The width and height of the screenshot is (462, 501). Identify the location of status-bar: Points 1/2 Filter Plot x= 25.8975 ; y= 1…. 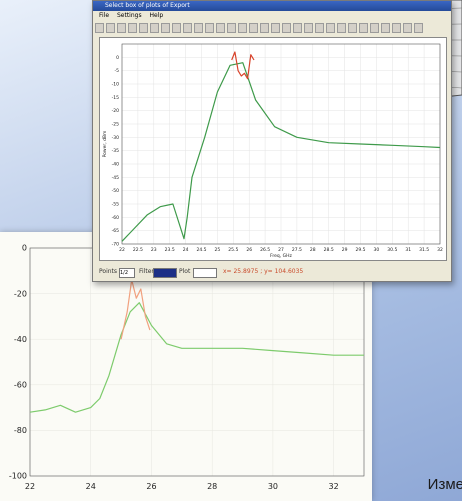
(272, 272).